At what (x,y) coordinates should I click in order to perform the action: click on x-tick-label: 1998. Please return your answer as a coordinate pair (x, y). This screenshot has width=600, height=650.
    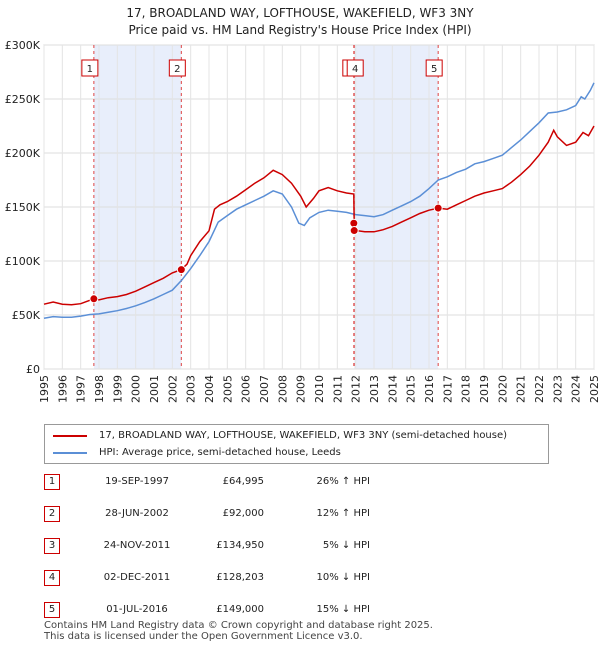
    Looking at the image, I should click on (99, 389).